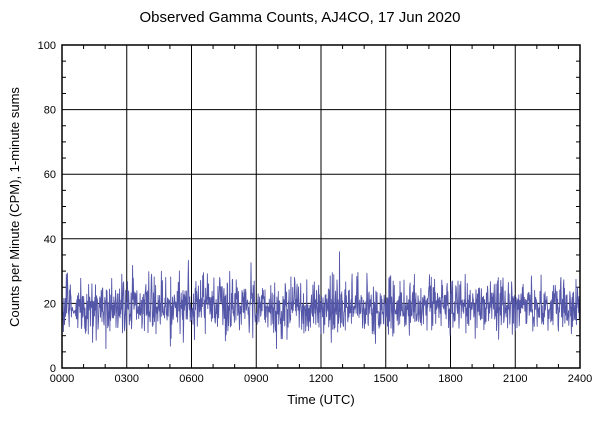 This screenshot has width=600, height=428. I want to click on y-tick-label: 80, so click(50, 111).